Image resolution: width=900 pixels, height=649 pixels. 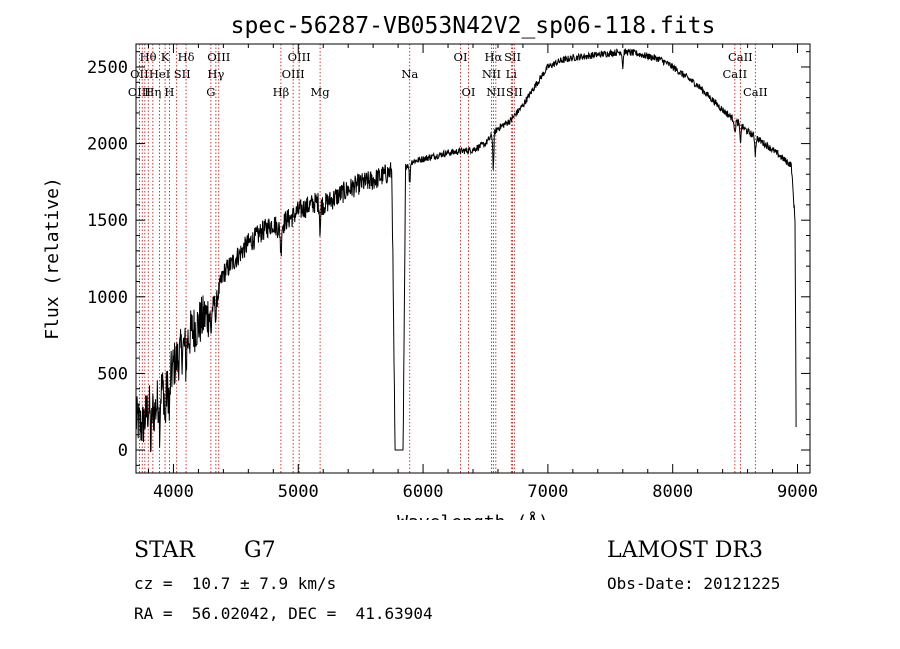 What do you see at coordinates (107, 298) in the screenshot?
I see `y-tick-label: 1000` at bounding box center [107, 298].